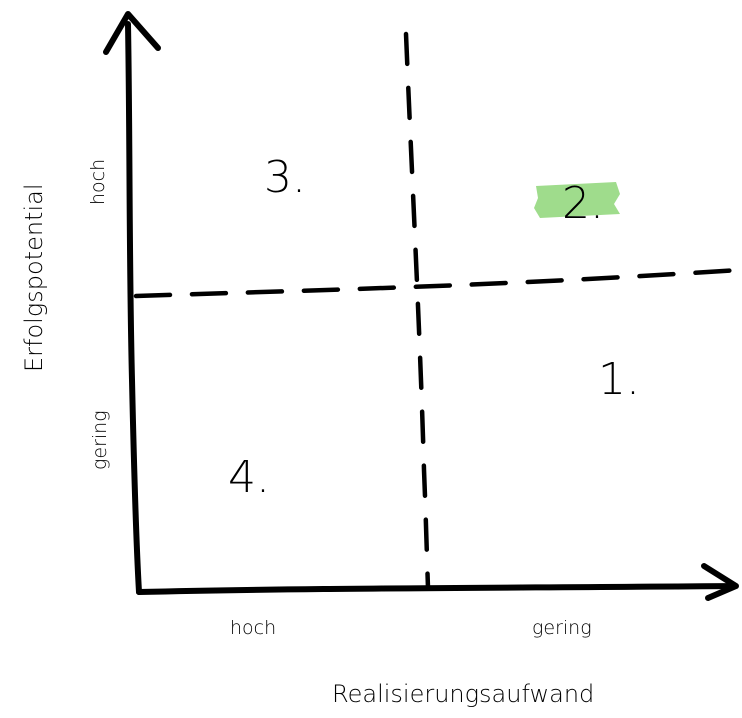 This screenshot has height=718, width=742. Describe the element at coordinates (720, 582) in the screenshot. I see `x-axis-arrowhead` at that location.